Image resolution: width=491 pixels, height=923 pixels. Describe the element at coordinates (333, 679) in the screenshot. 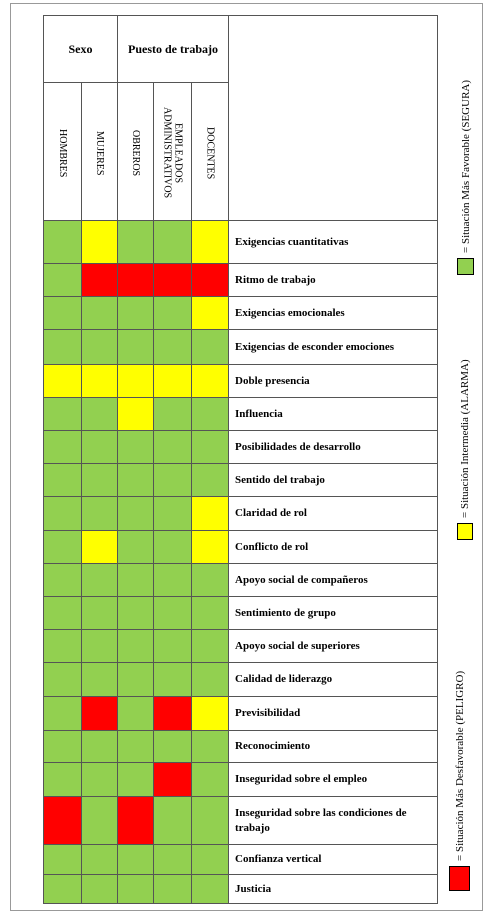

I see `row-label: Calidad de liderazgo` at that location.